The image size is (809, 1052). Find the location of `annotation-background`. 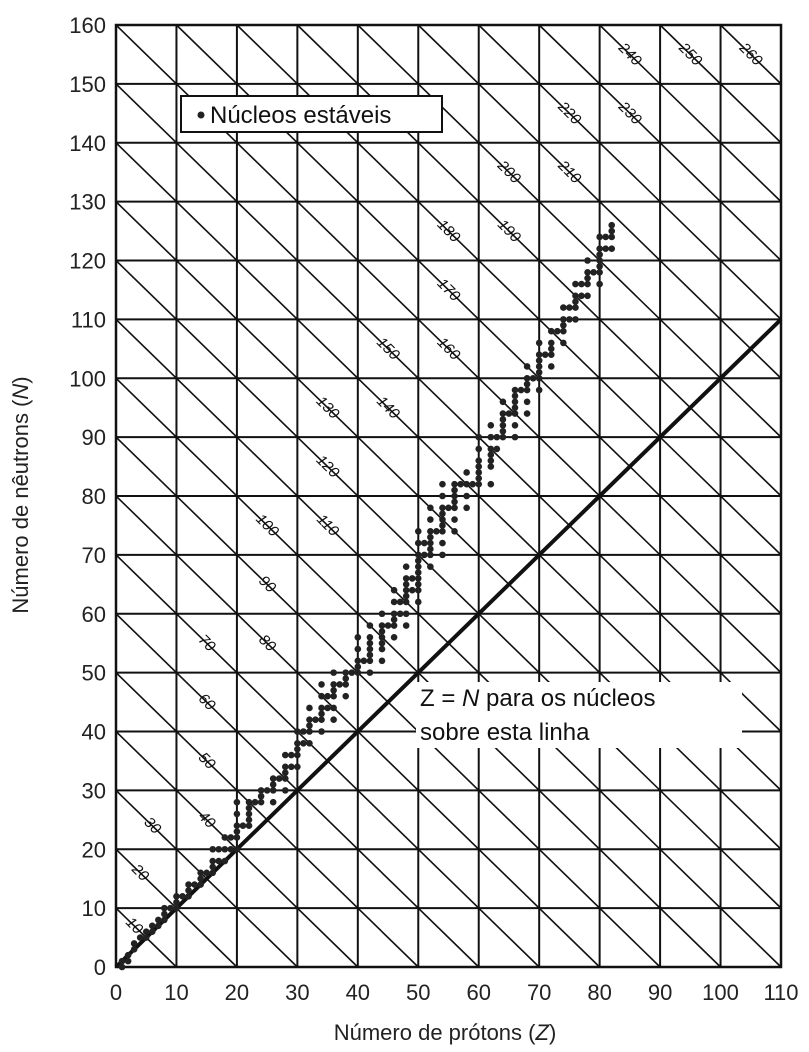

annotation-background is located at coordinates (579, 715).